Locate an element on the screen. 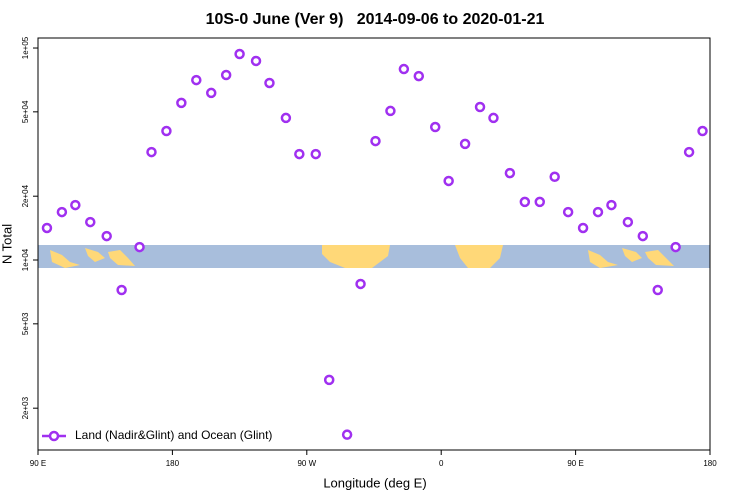 This screenshot has width=750, height=500. x-axis-label: Longitude (deg E) is located at coordinates (374, 482).